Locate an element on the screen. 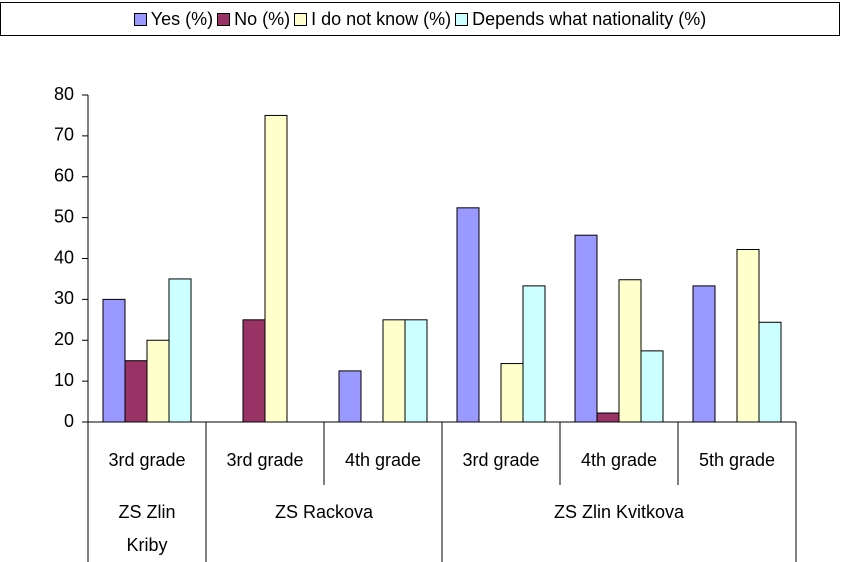 Image resolution: width=842 pixels, height=562 pixels. legend-item: Yes (%) is located at coordinates (173, 19).